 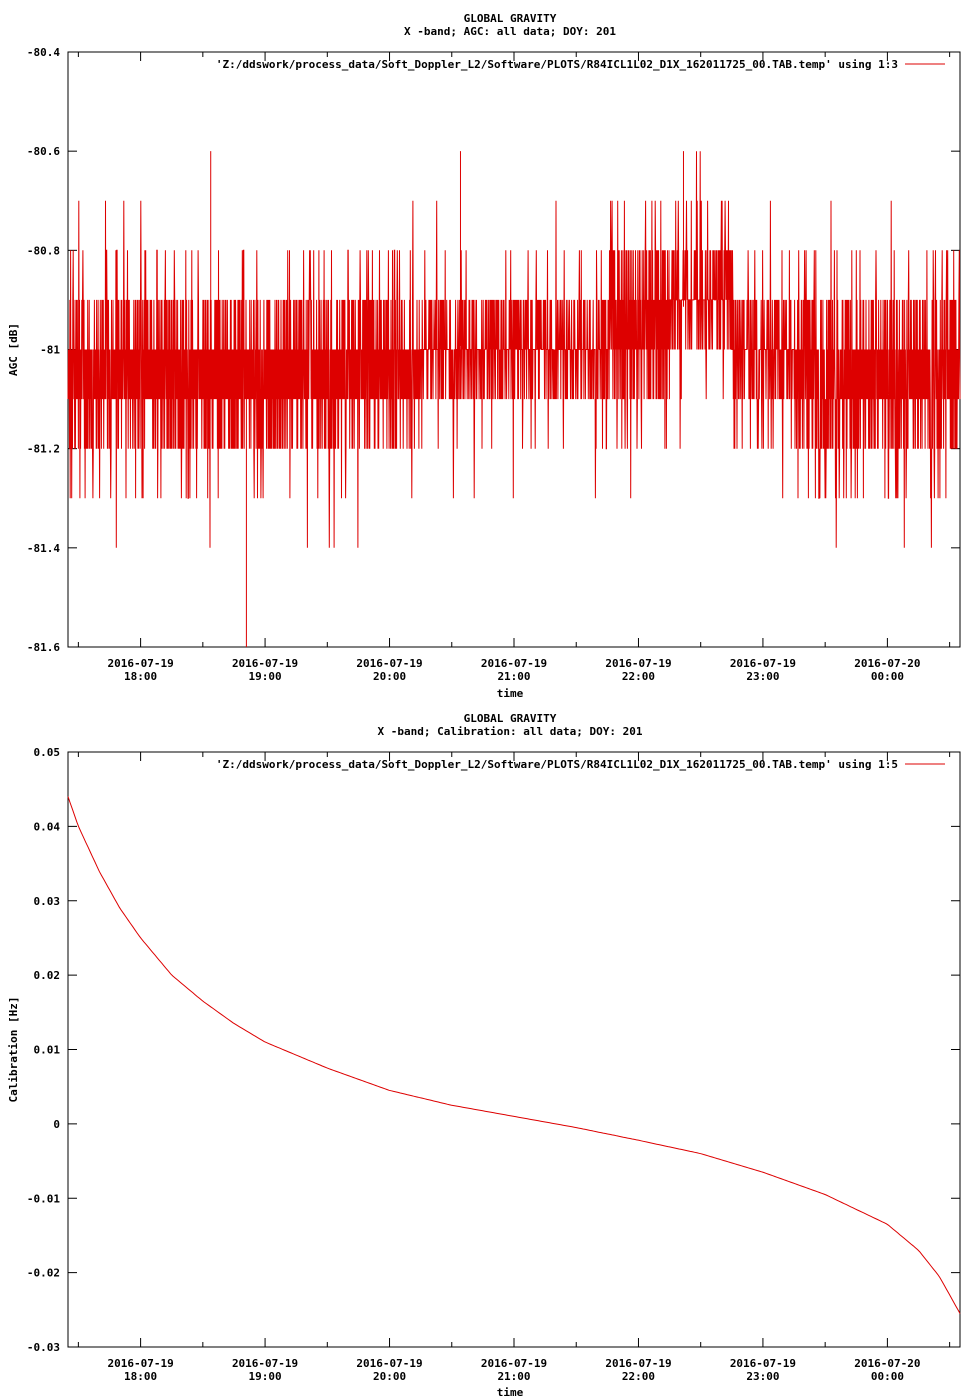 I want to click on chart2-xtick-time-label: 19:00, so click(x=265, y=1376).